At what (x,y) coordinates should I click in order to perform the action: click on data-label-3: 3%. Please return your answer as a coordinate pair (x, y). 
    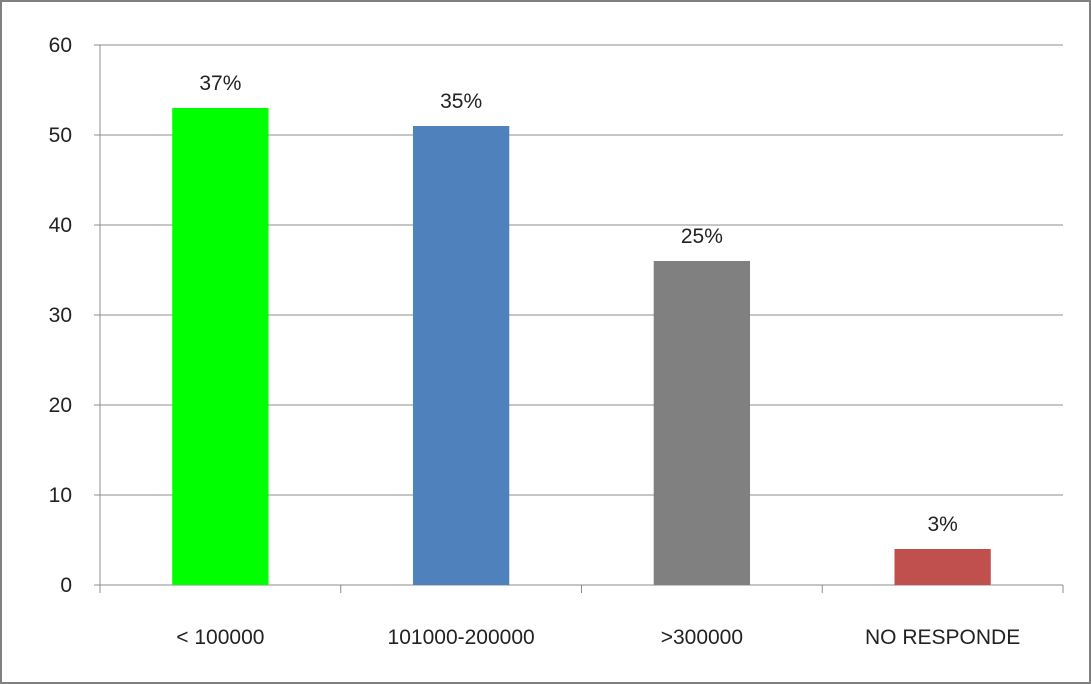
    Looking at the image, I should click on (942, 524).